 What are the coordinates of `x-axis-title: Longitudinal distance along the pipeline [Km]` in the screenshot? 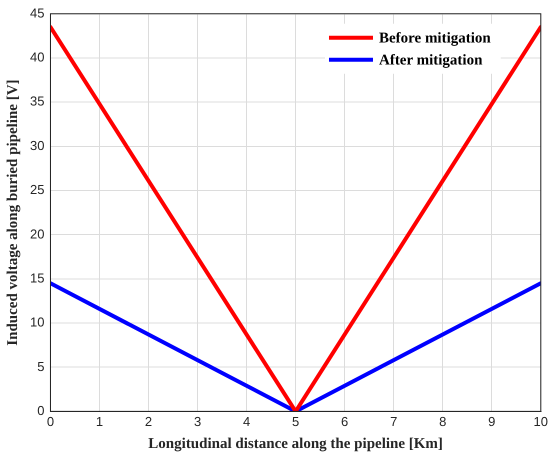 It's located at (295, 444).